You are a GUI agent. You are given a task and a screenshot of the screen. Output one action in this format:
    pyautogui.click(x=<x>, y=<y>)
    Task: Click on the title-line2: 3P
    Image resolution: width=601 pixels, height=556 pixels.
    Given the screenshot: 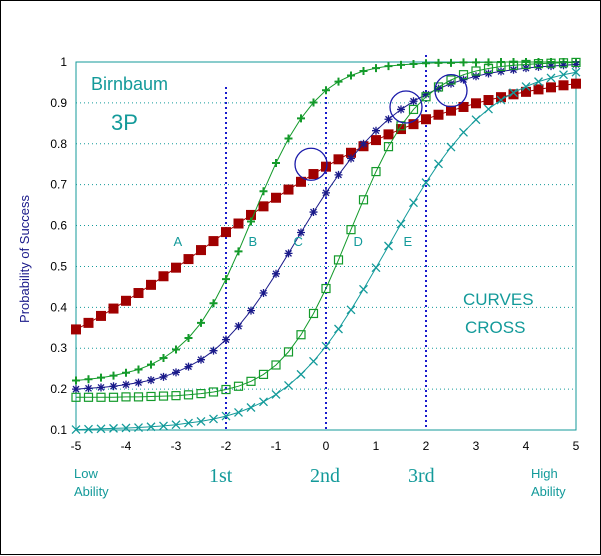 What is the action you would take?
    pyautogui.click(x=124, y=122)
    